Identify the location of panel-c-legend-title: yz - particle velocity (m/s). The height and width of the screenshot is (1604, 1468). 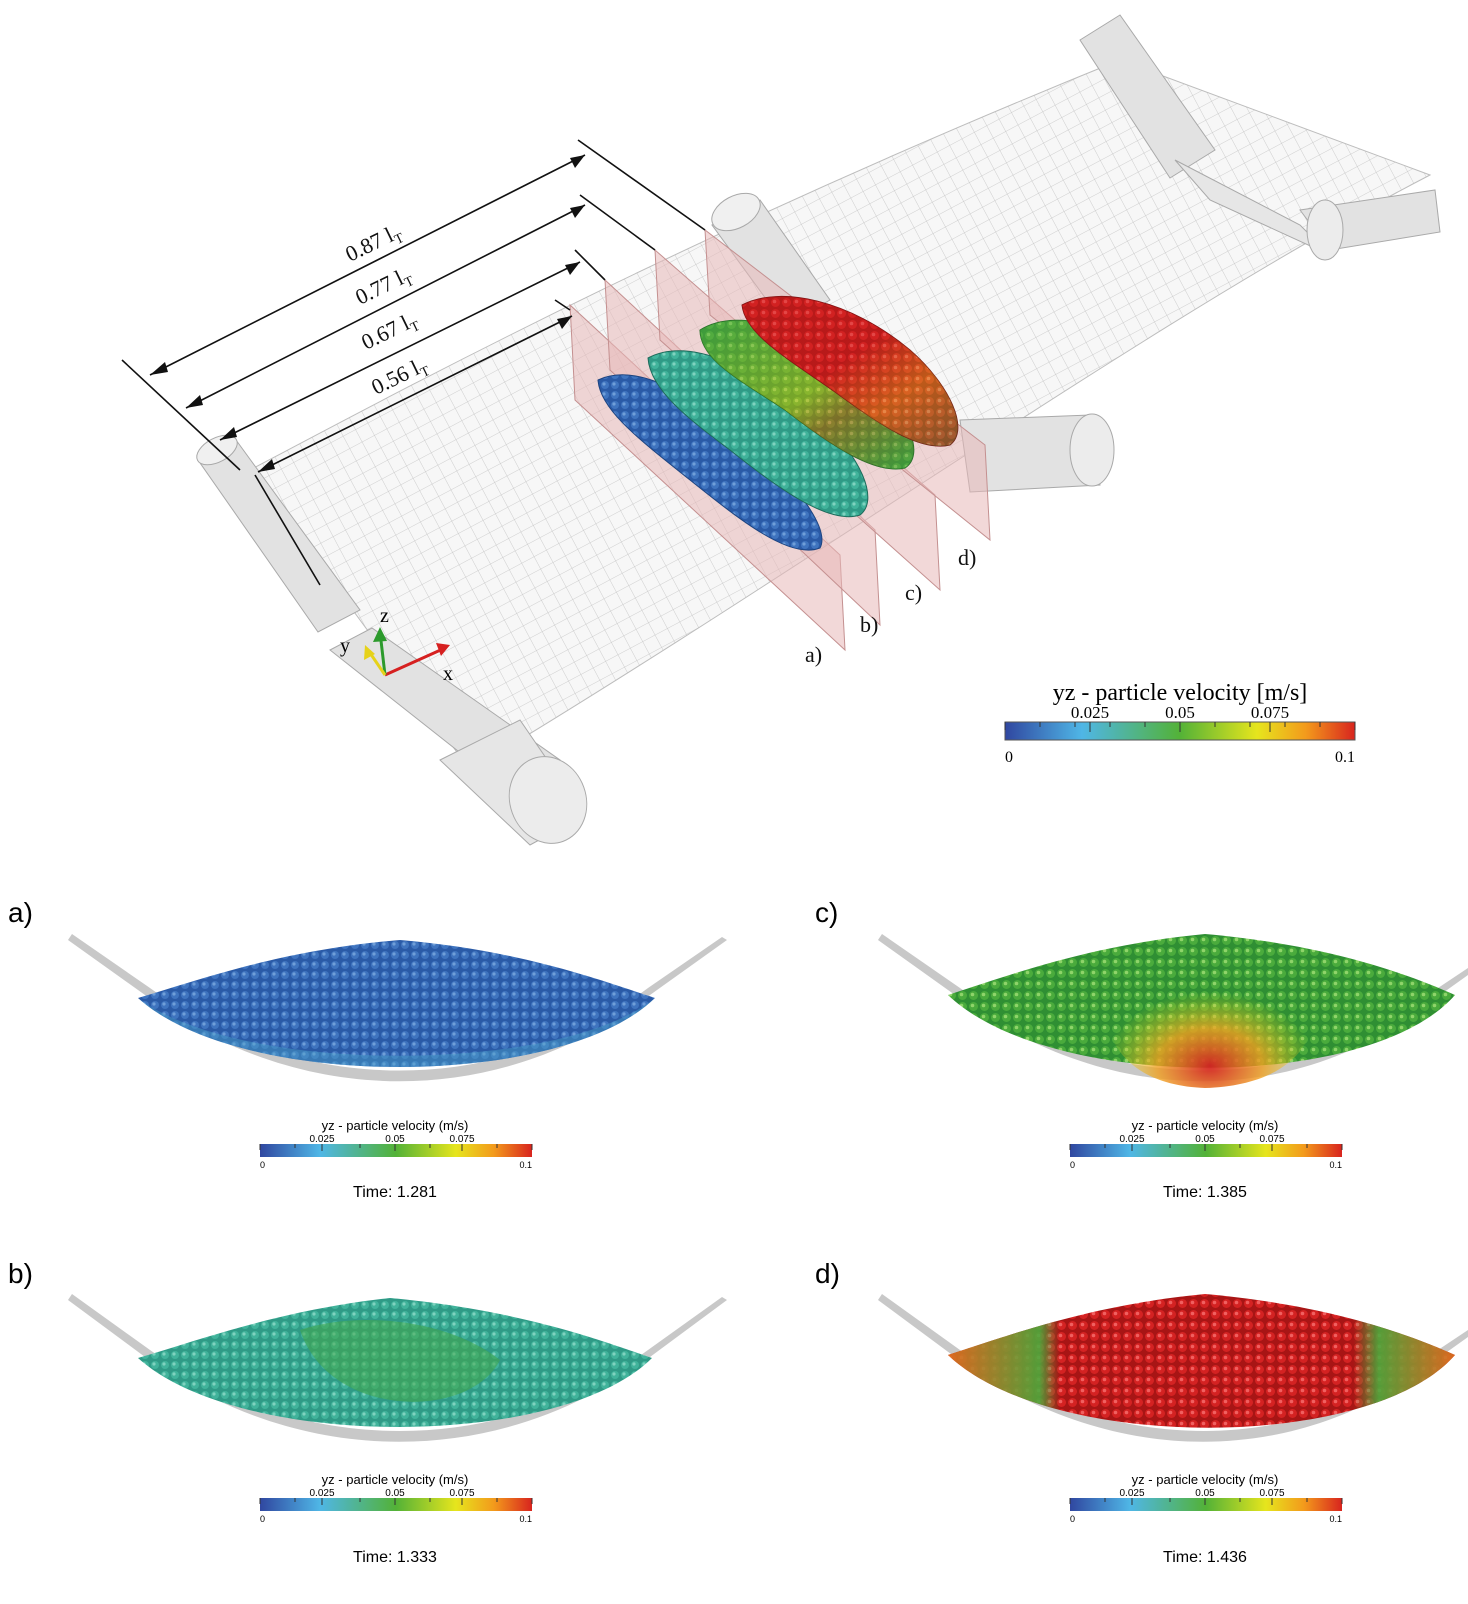
(1205, 1125).